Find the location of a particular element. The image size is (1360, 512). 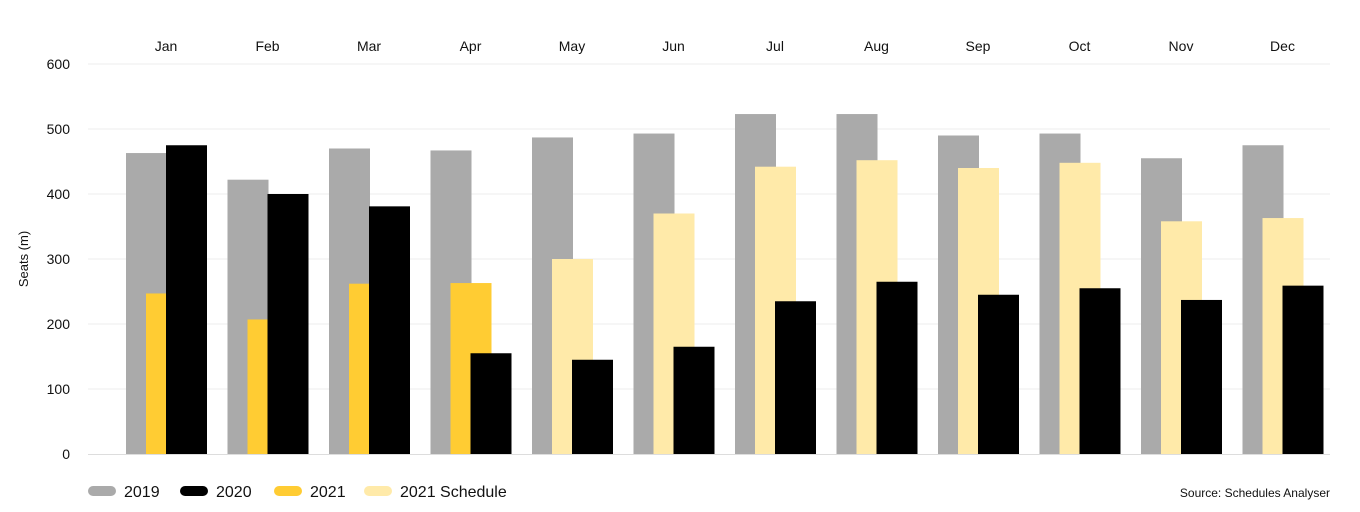

month-label-nov: Nov is located at coordinates (1181, 46).